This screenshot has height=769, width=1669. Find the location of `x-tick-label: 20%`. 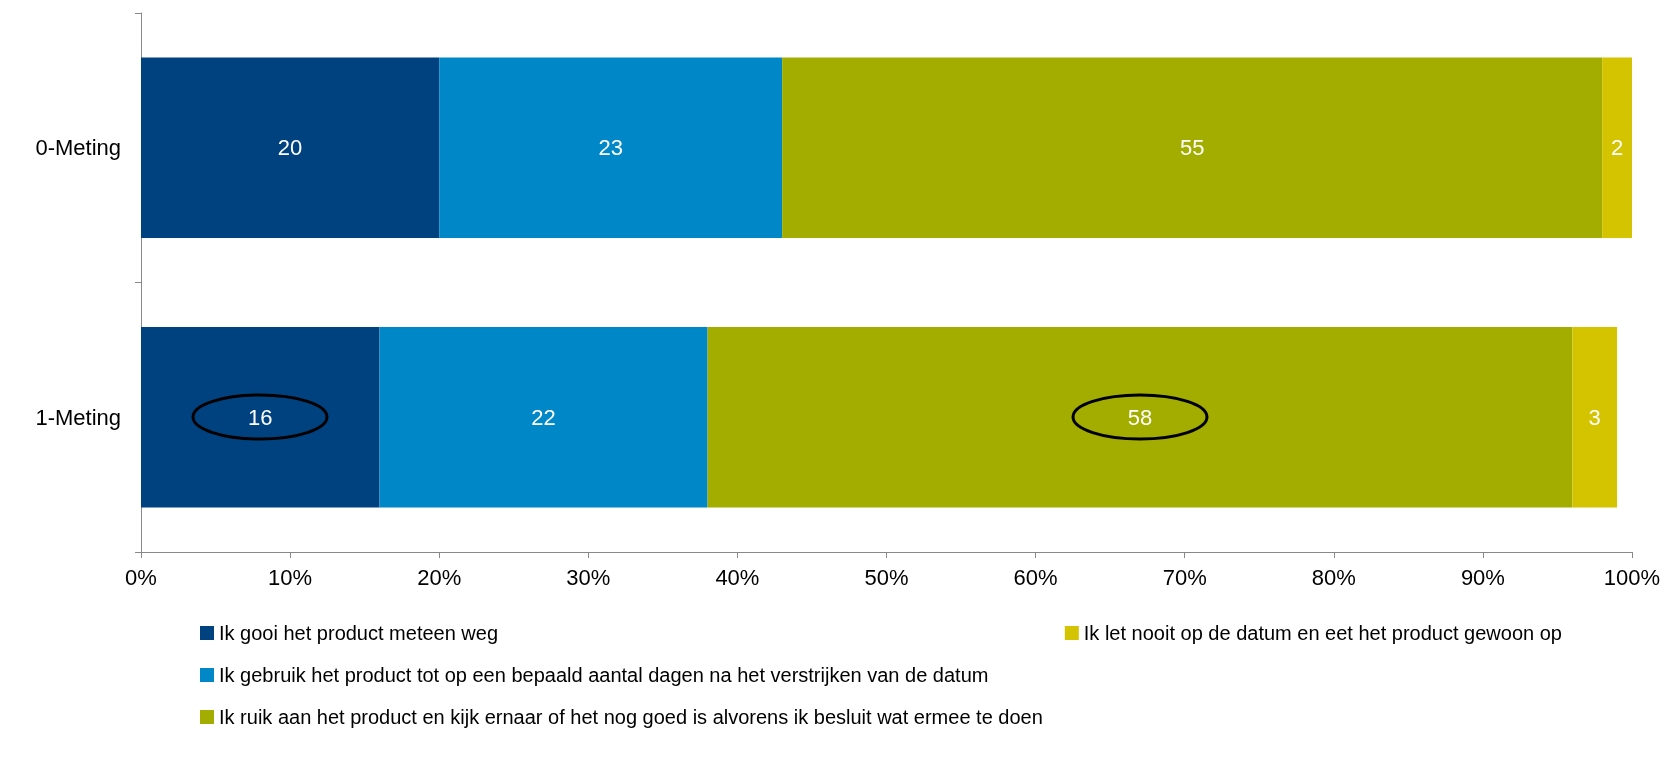

x-tick-label: 20% is located at coordinates (439, 577).